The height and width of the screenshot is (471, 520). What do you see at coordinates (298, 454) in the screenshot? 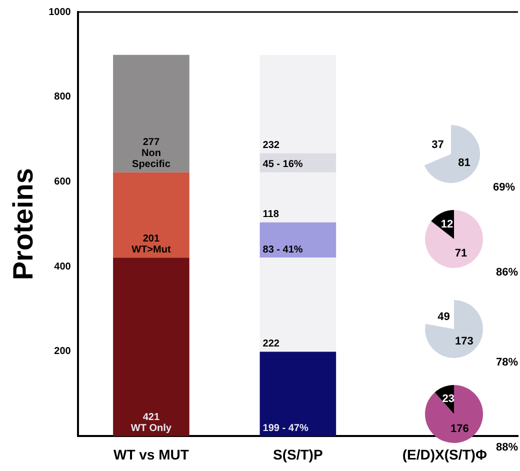
I see `x-tick-label: S(S/T)P` at bounding box center [298, 454].